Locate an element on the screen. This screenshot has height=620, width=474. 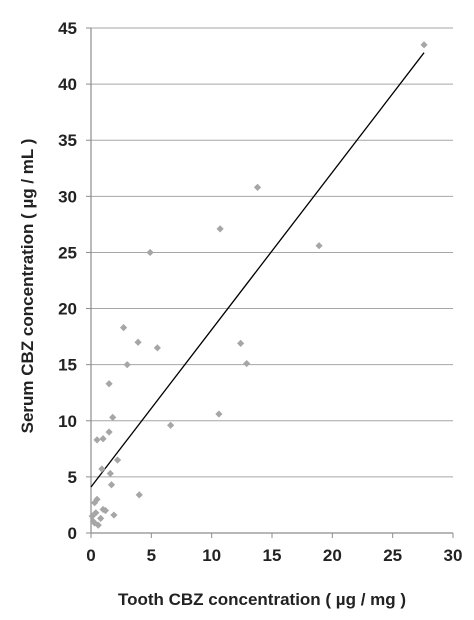
y-tick-label-15: 15 is located at coordinates (67, 365).